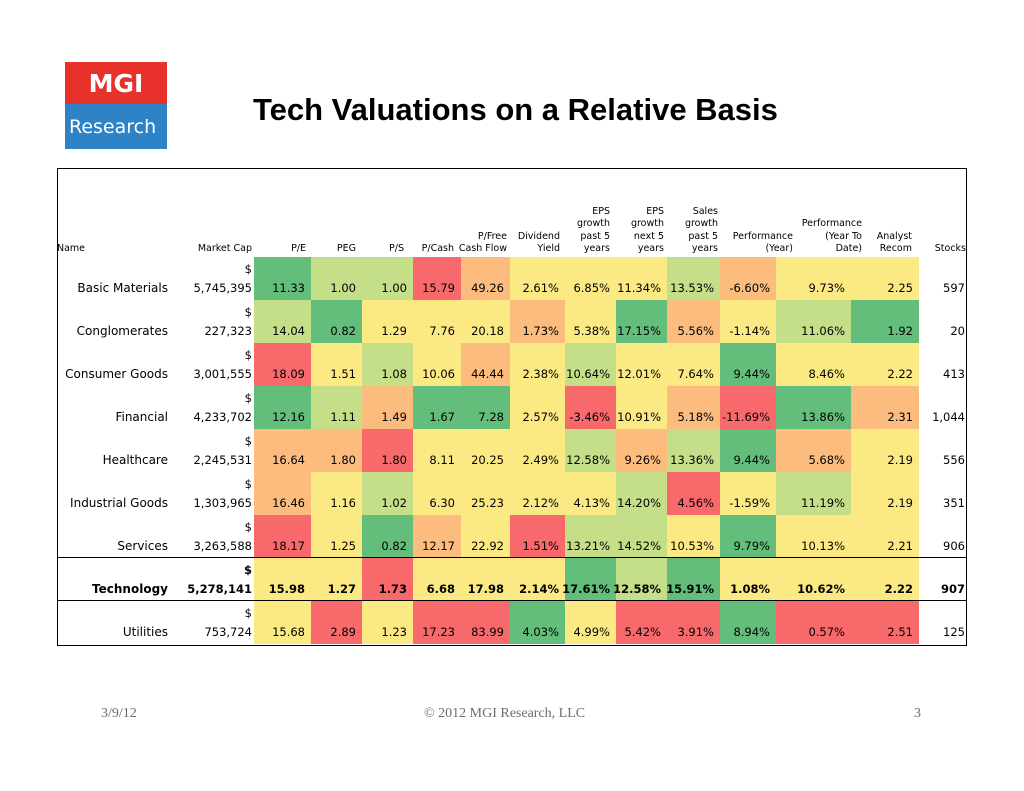 This screenshot has height=791, width=1024. I want to click on market-cap-value: 5,745,395, so click(222, 288).